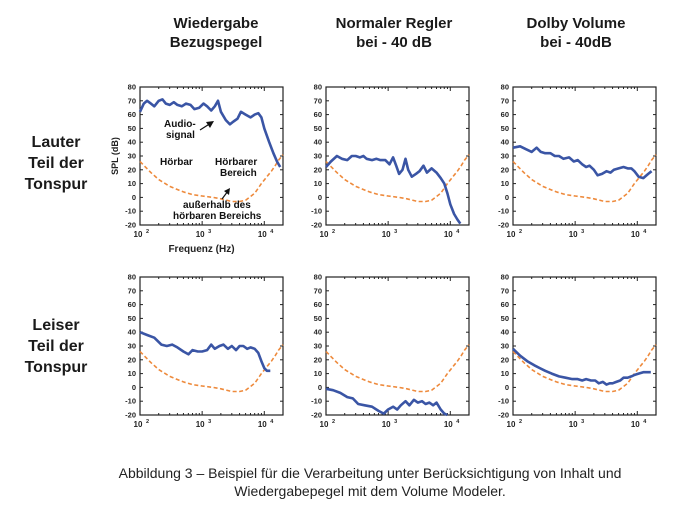 Image resolution: width=684 pixels, height=529 pixels. I want to click on annotation-hoerbar: Hörbar, so click(176, 162).